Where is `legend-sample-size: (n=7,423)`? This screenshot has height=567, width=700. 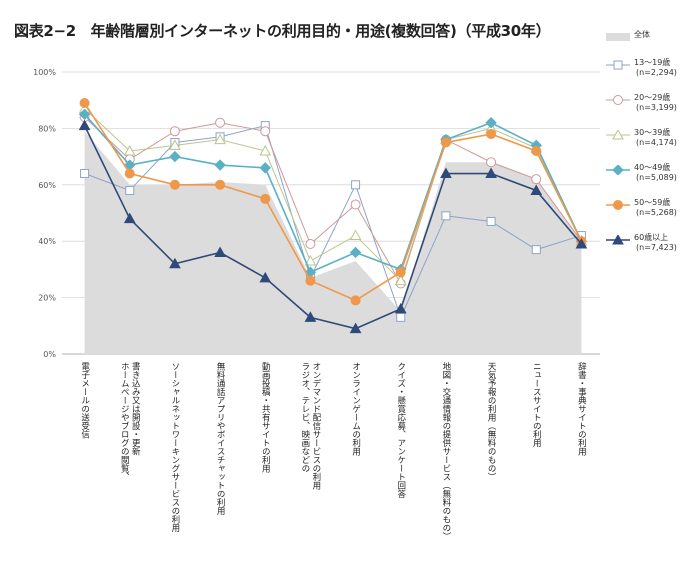
legend-sample-size: (n=7,423) is located at coordinates (656, 247).